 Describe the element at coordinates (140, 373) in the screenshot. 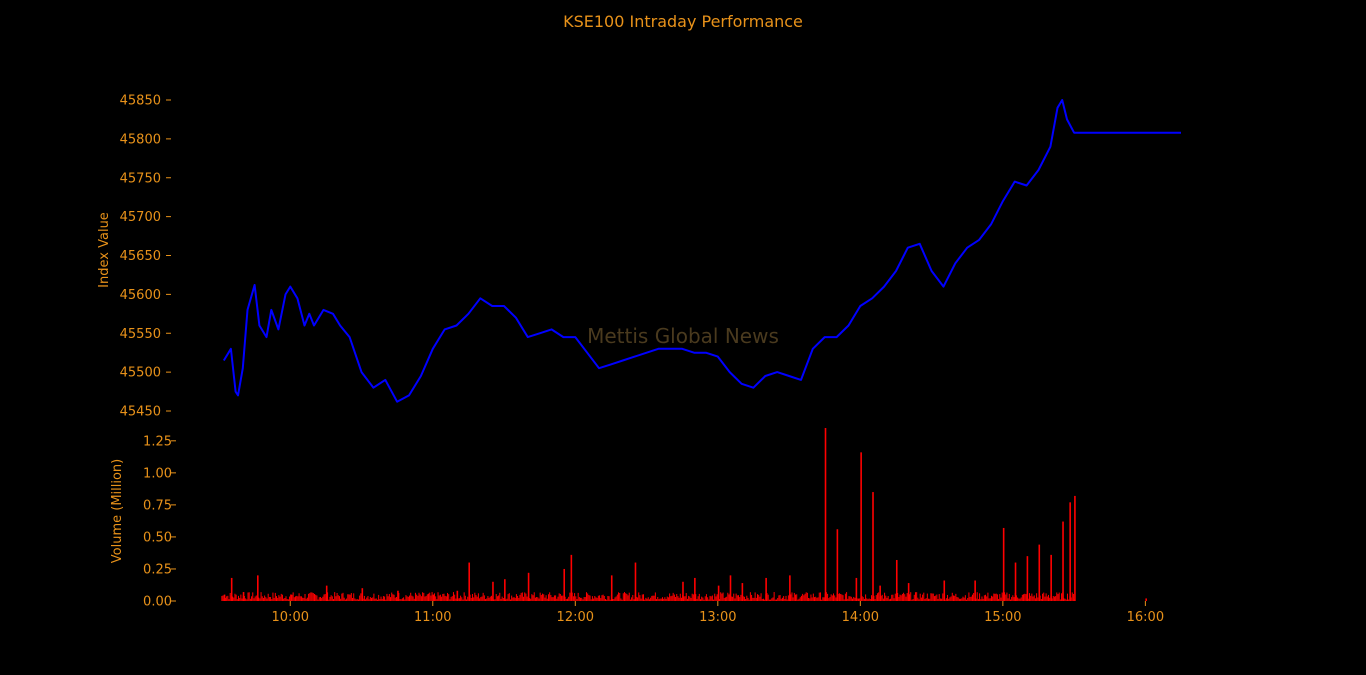

I see `index-y-tick-label: 45500` at that location.